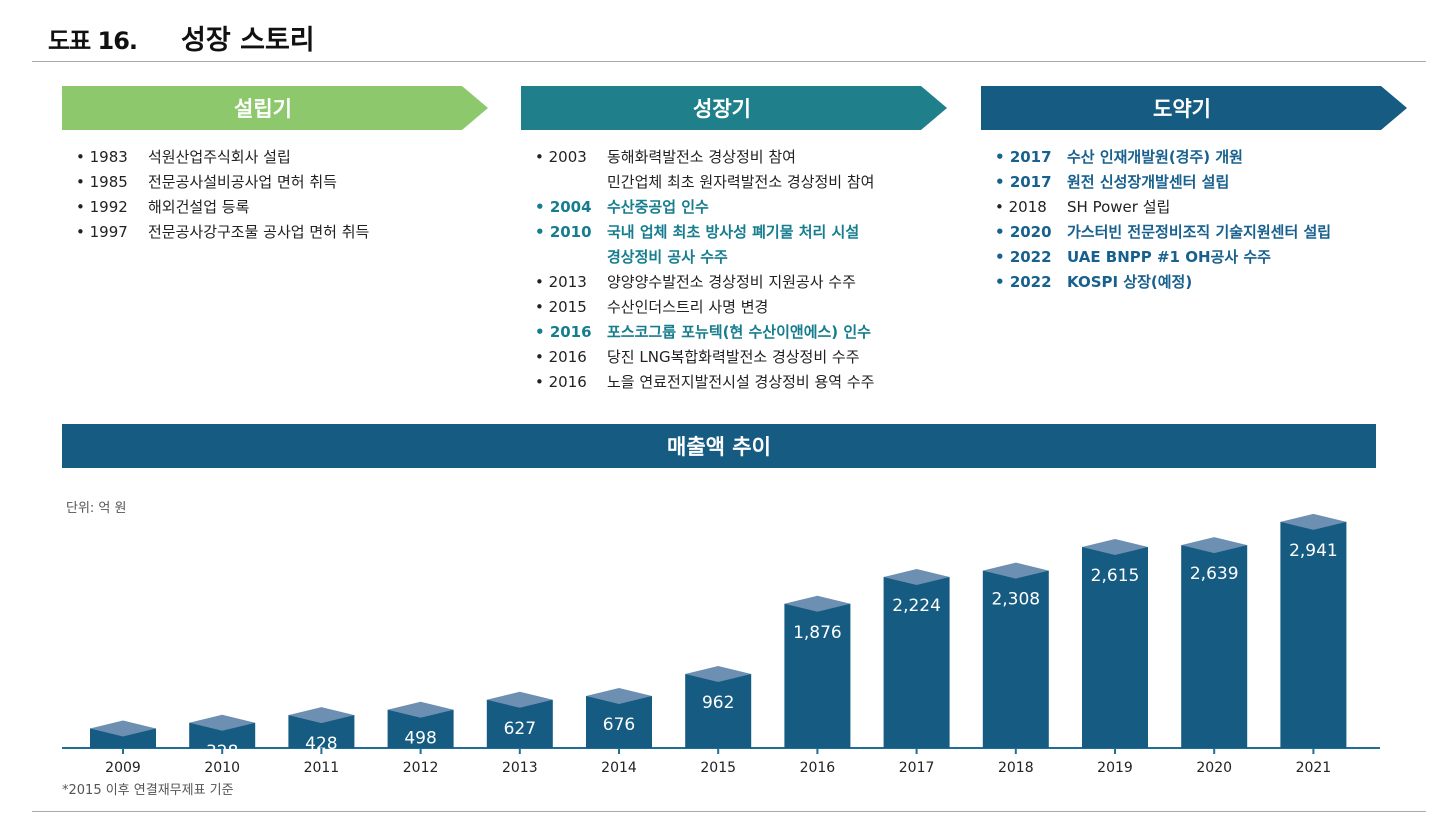 Image resolution: width=1438 pixels, height=814 pixels. Describe the element at coordinates (123, 757) in the screenshot. I see `data-label: 254` at that location.